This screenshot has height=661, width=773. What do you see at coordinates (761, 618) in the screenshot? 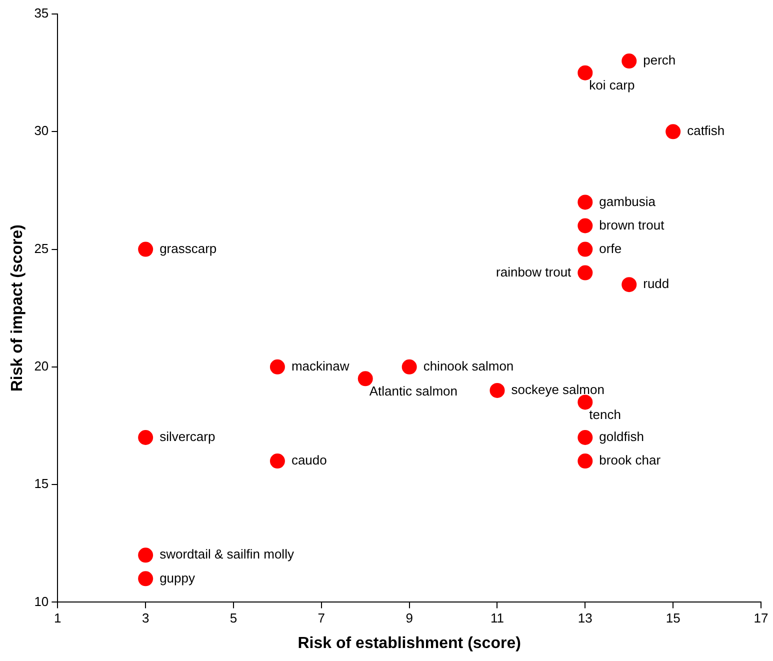
I see `x-tick-label: 17` at bounding box center [761, 618].